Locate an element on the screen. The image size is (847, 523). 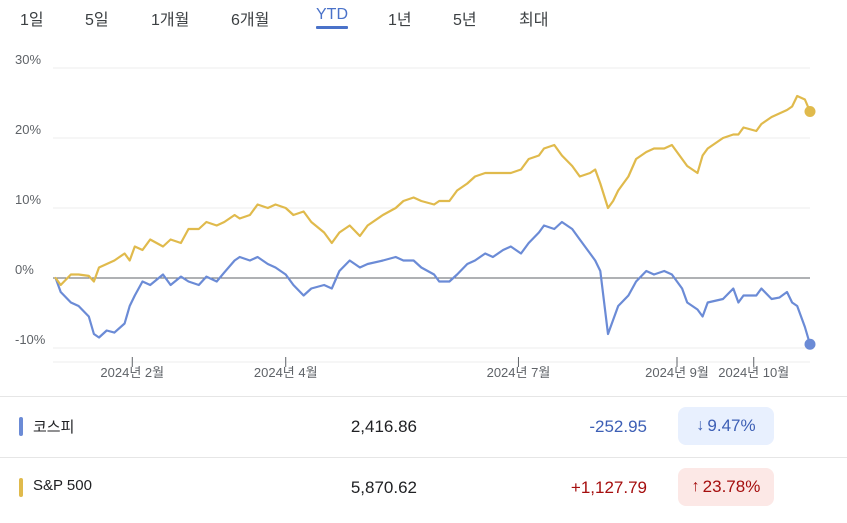
tab-1y: 1년 is located at coordinates (400, 20).